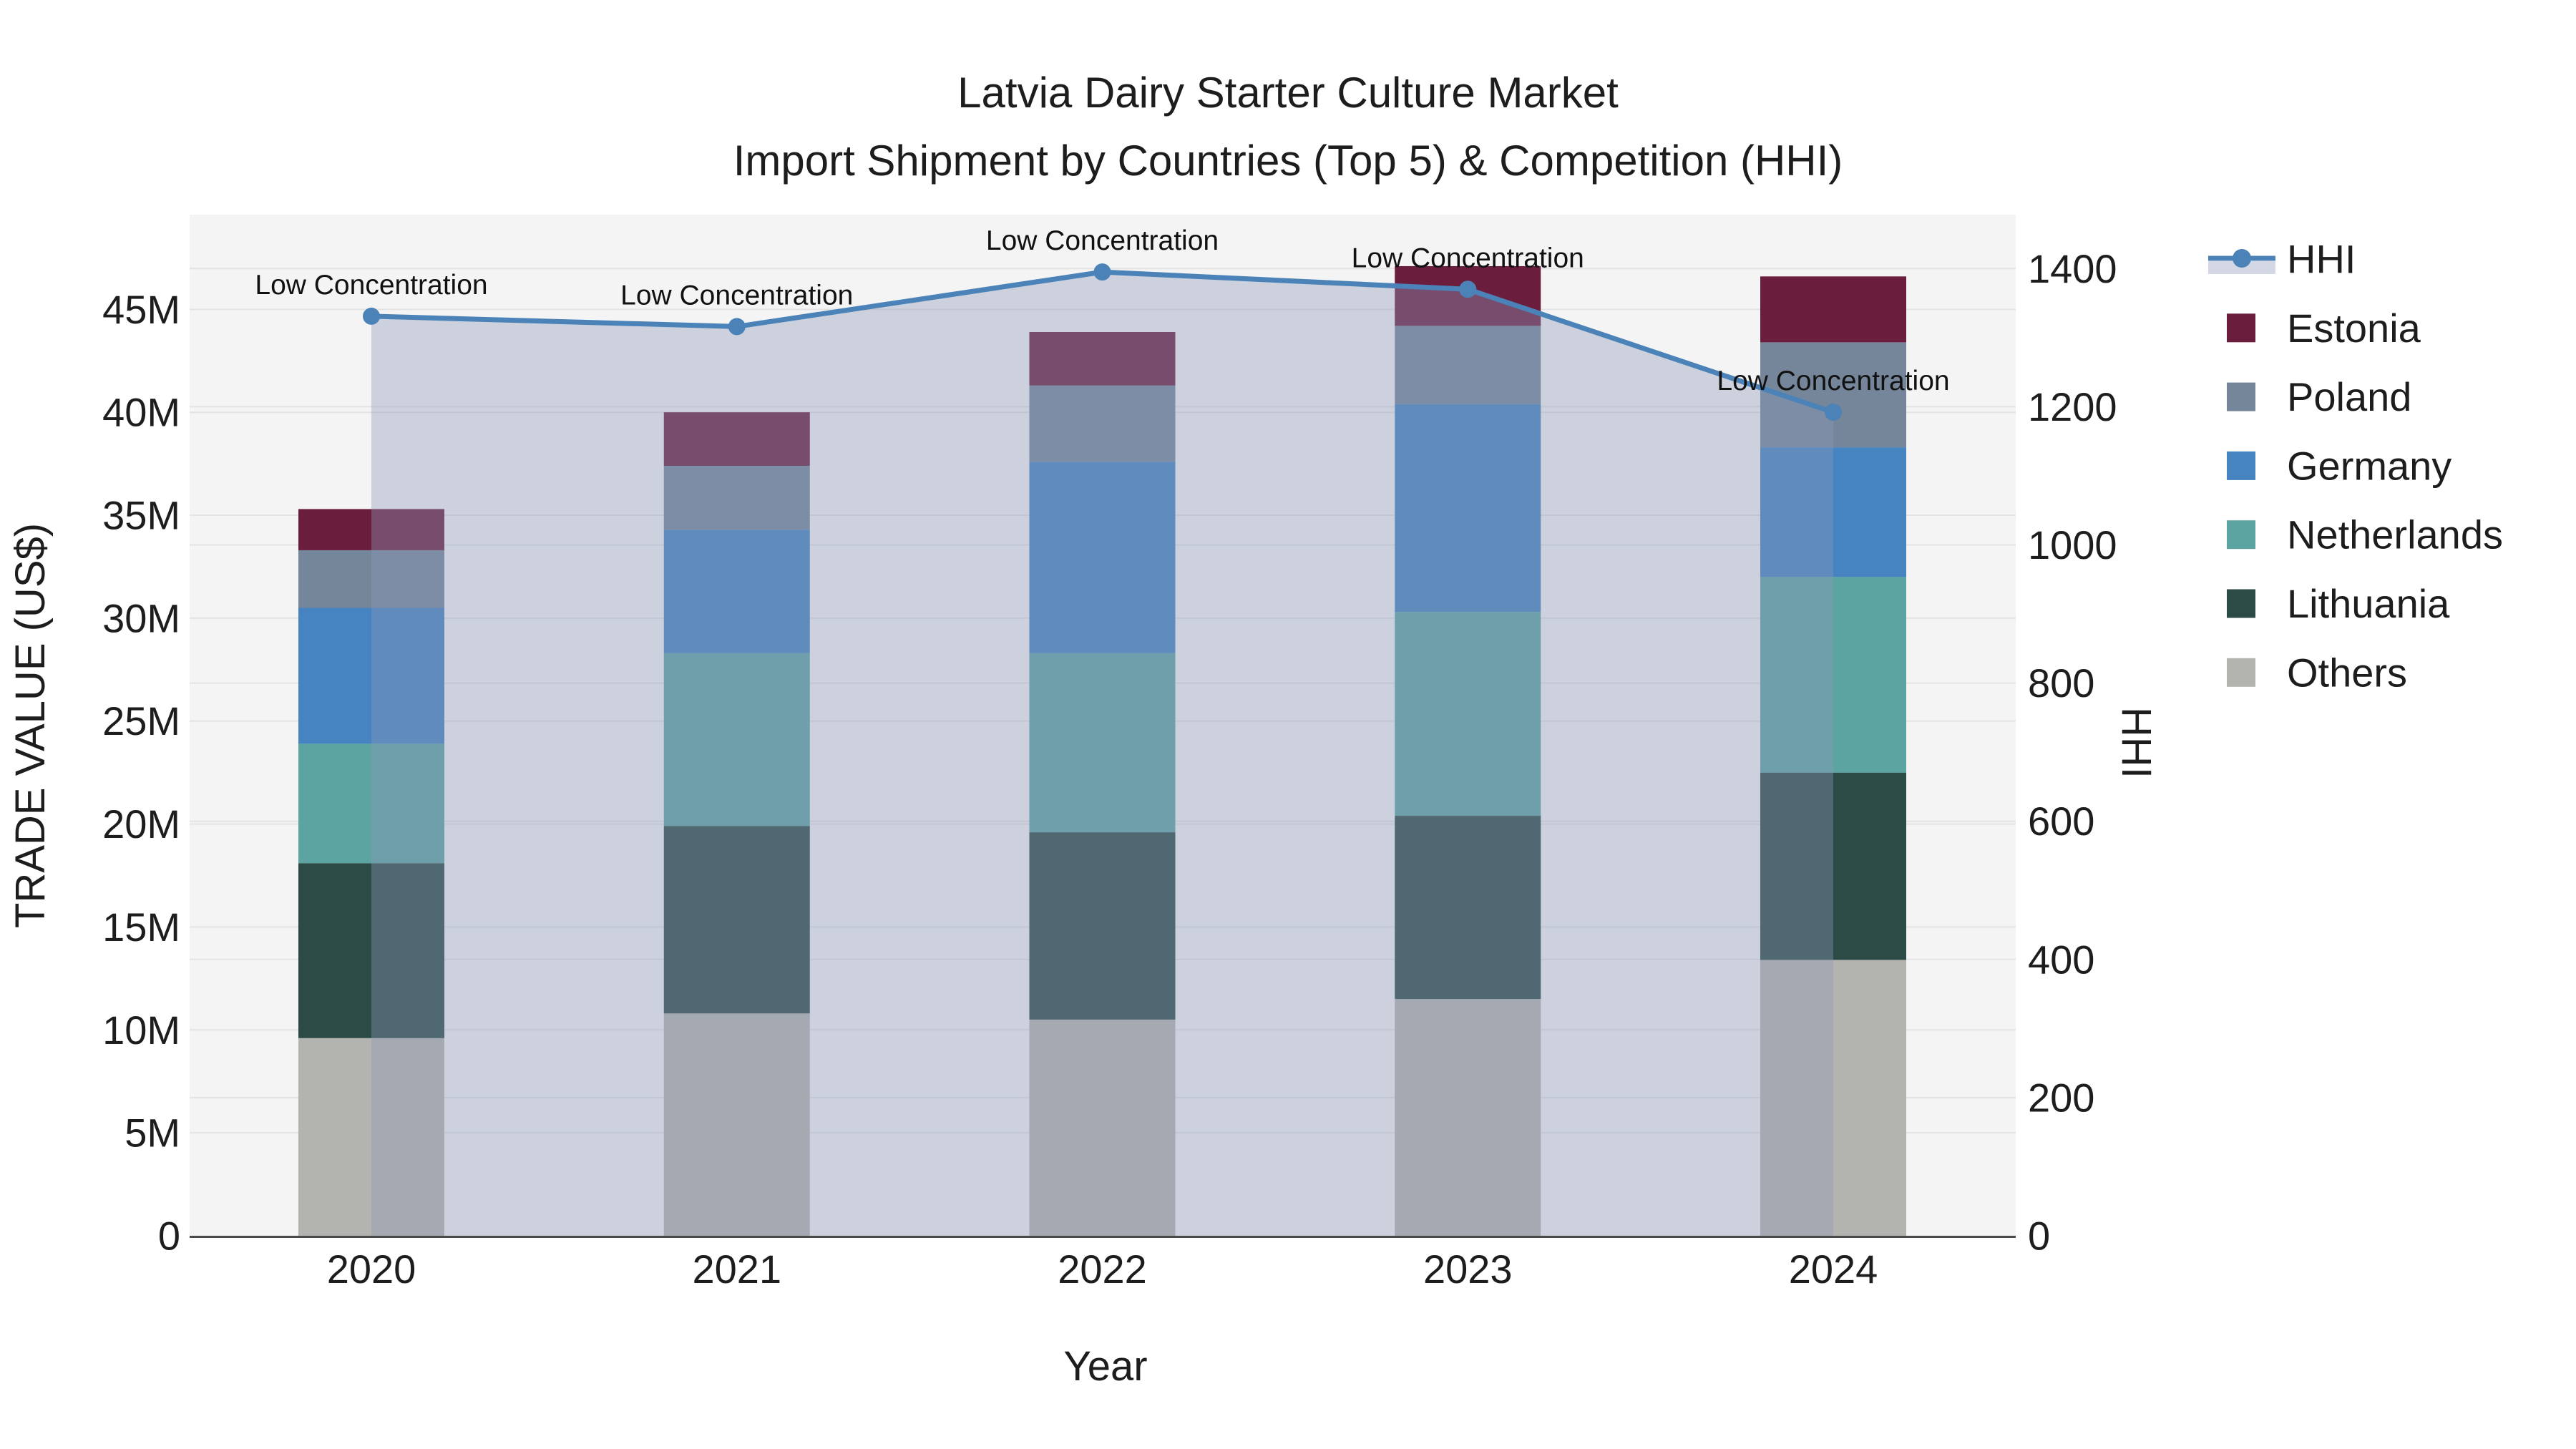 The height and width of the screenshot is (1449, 2576). What do you see at coordinates (1833, 412) in the screenshot?
I see `hhi-marker-2024` at bounding box center [1833, 412].